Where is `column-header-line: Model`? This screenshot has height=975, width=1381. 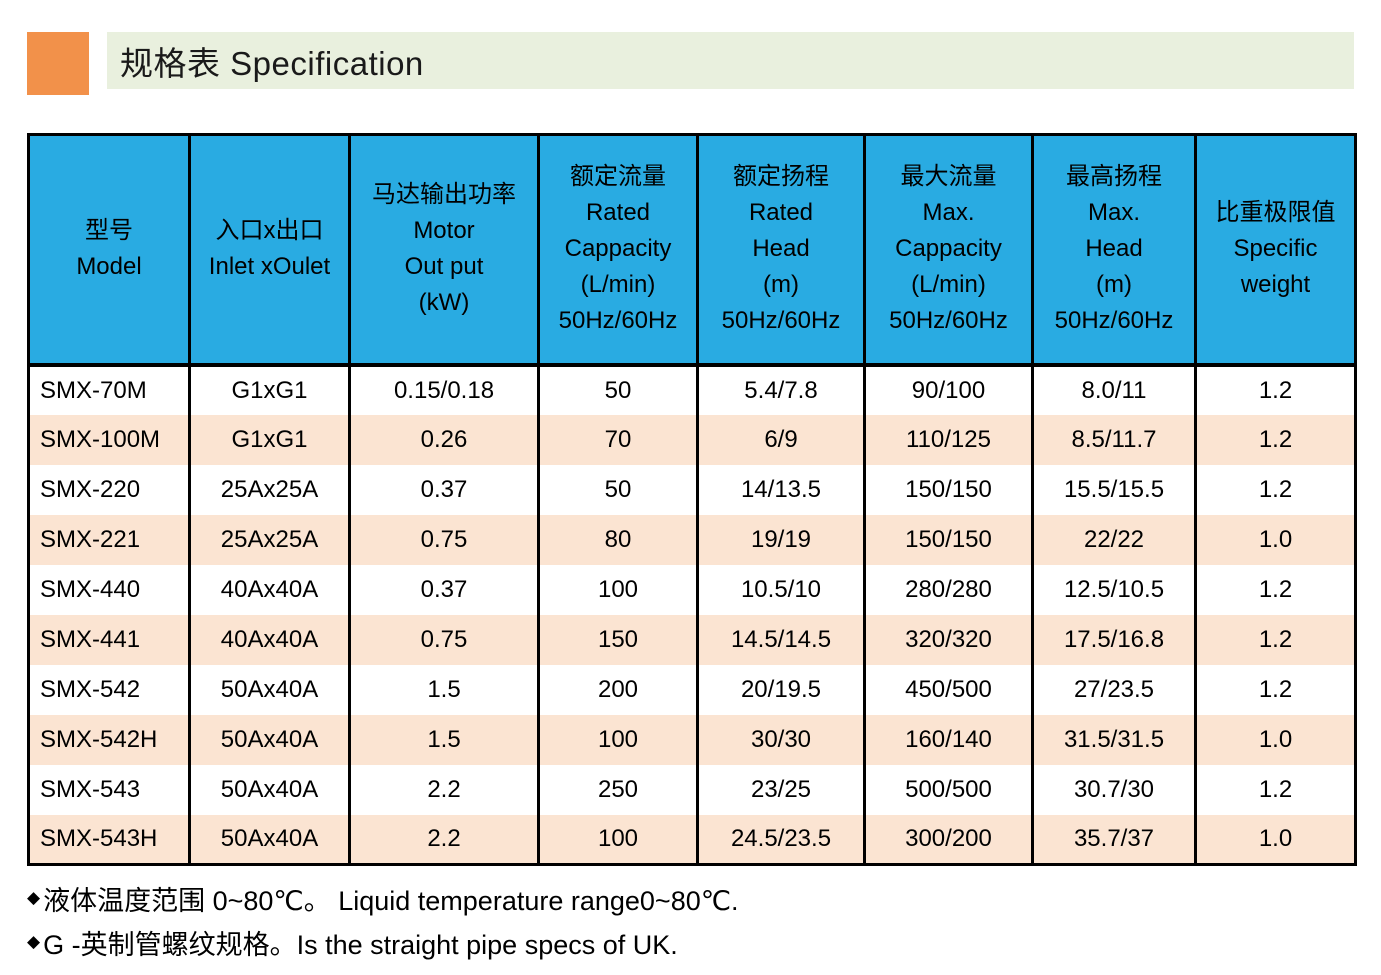
column-header-line: Model is located at coordinates (109, 267).